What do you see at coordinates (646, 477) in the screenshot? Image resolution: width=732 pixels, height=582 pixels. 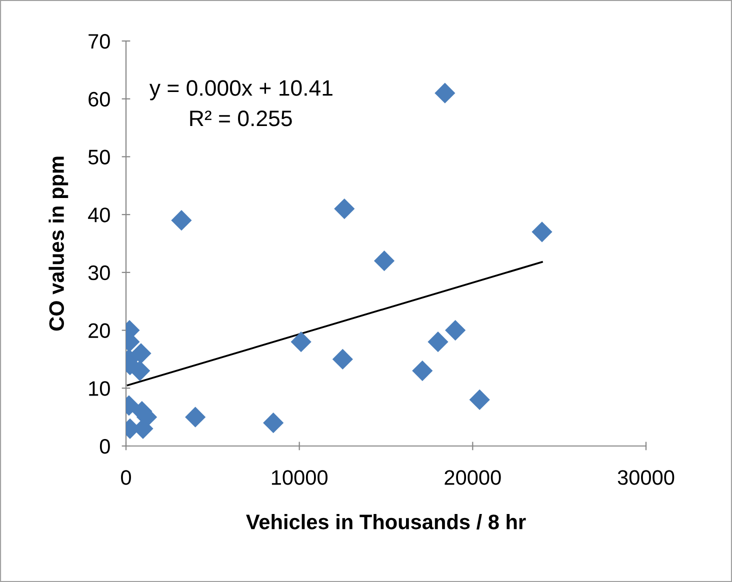 I see `x-tick-label: 30000` at bounding box center [646, 477].